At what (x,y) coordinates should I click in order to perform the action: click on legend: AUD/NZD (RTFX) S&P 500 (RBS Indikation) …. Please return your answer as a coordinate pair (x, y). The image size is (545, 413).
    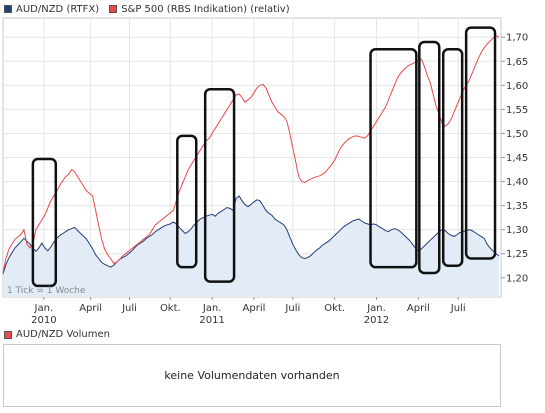
    Looking at the image, I should click on (152, 9).